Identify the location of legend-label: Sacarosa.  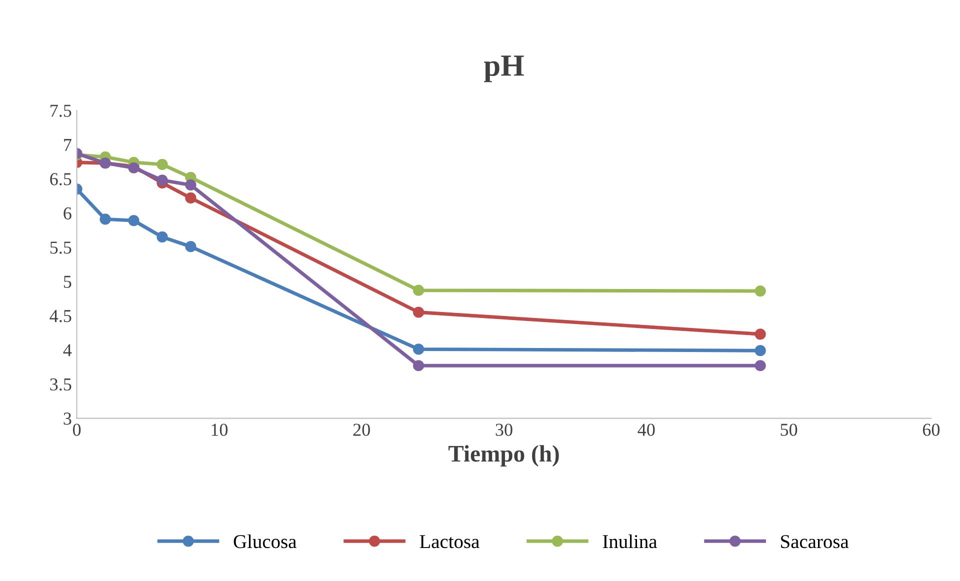
(815, 541).